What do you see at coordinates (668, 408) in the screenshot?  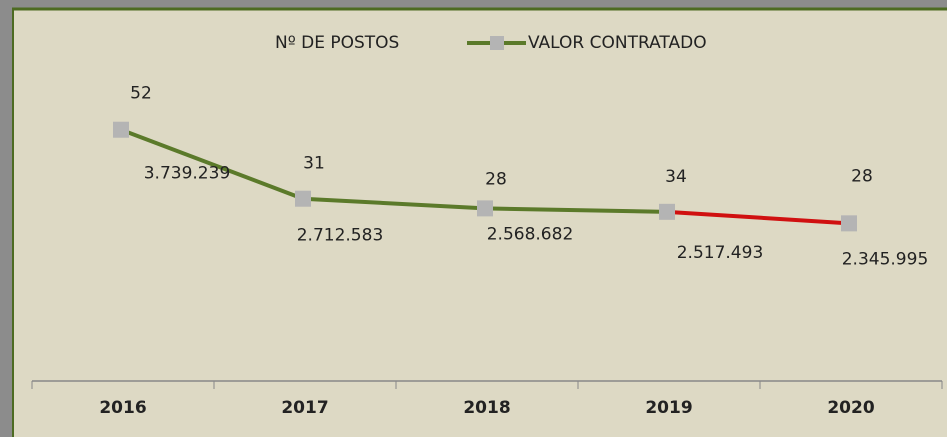 I see `x-tick-label: 2019` at bounding box center [668, 408].